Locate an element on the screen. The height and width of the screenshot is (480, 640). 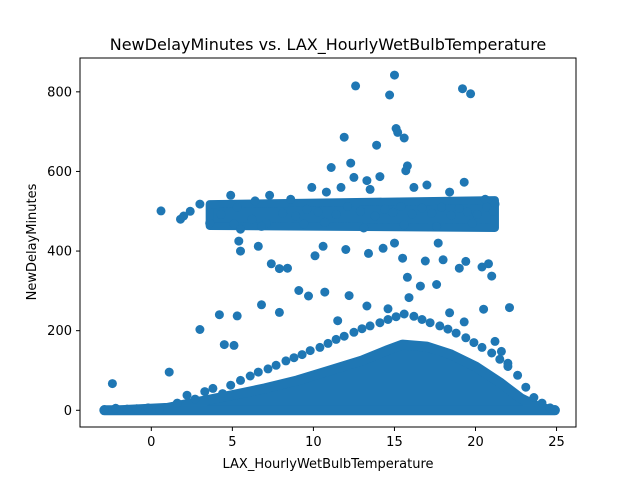
y-tick-label: 0 is located at coordinates (68, 411).